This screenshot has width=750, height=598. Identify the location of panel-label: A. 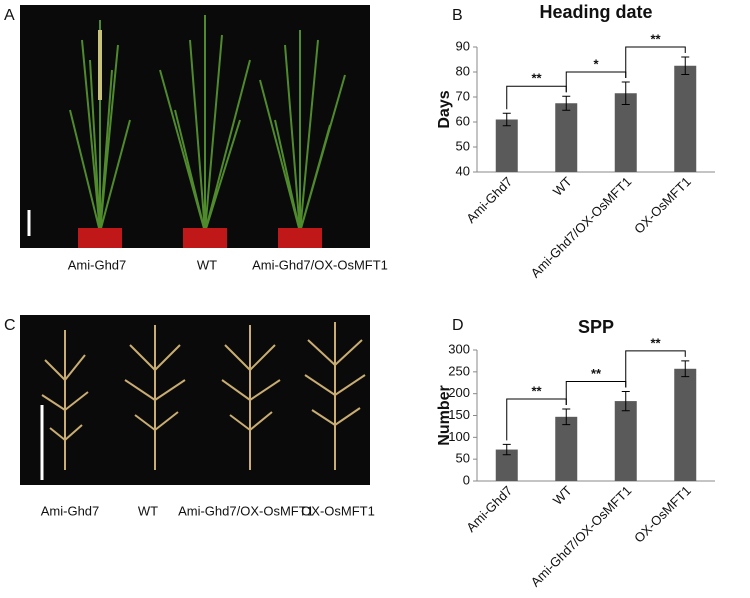
(9, 15).